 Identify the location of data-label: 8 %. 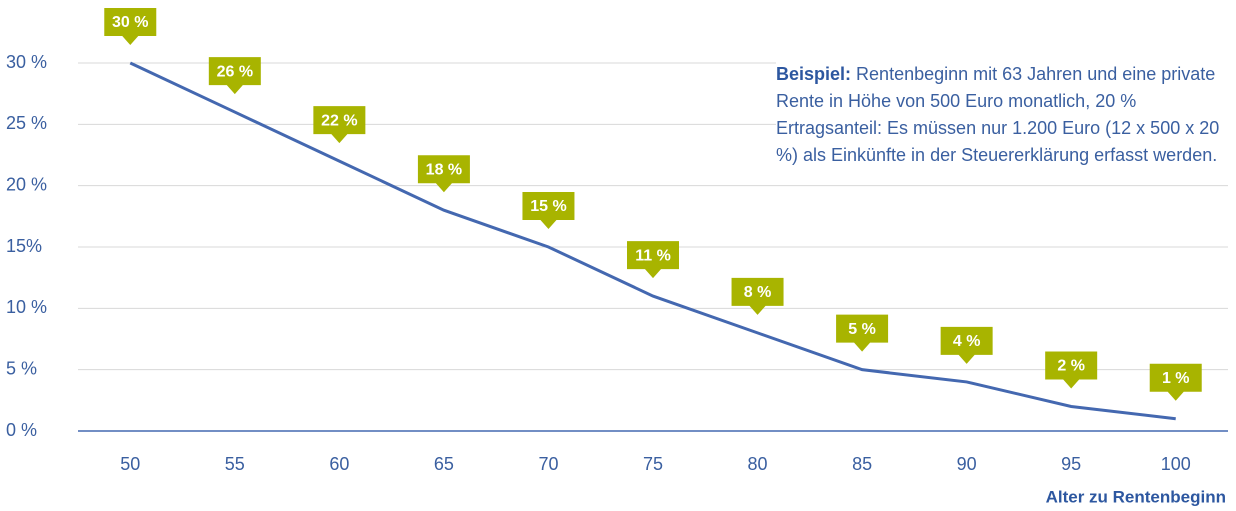
(758, 292).